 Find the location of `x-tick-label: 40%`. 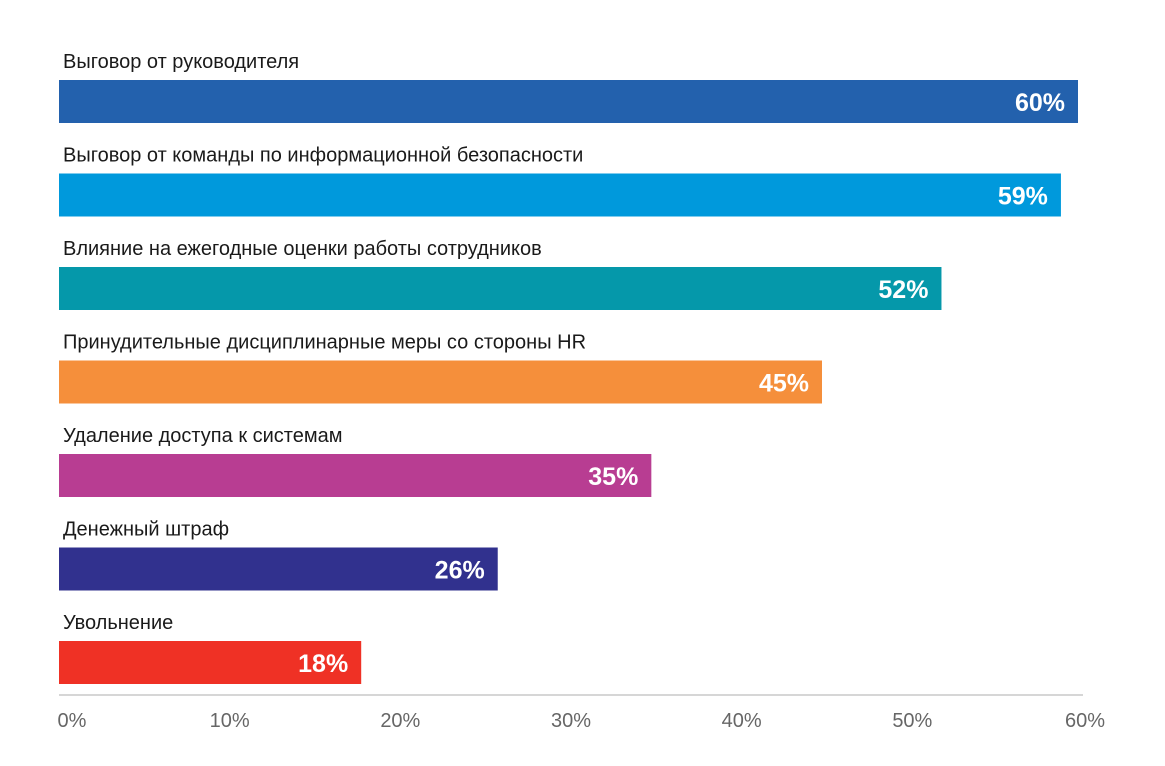

x-tick-label: 40% is located at coordinates (742, 721).